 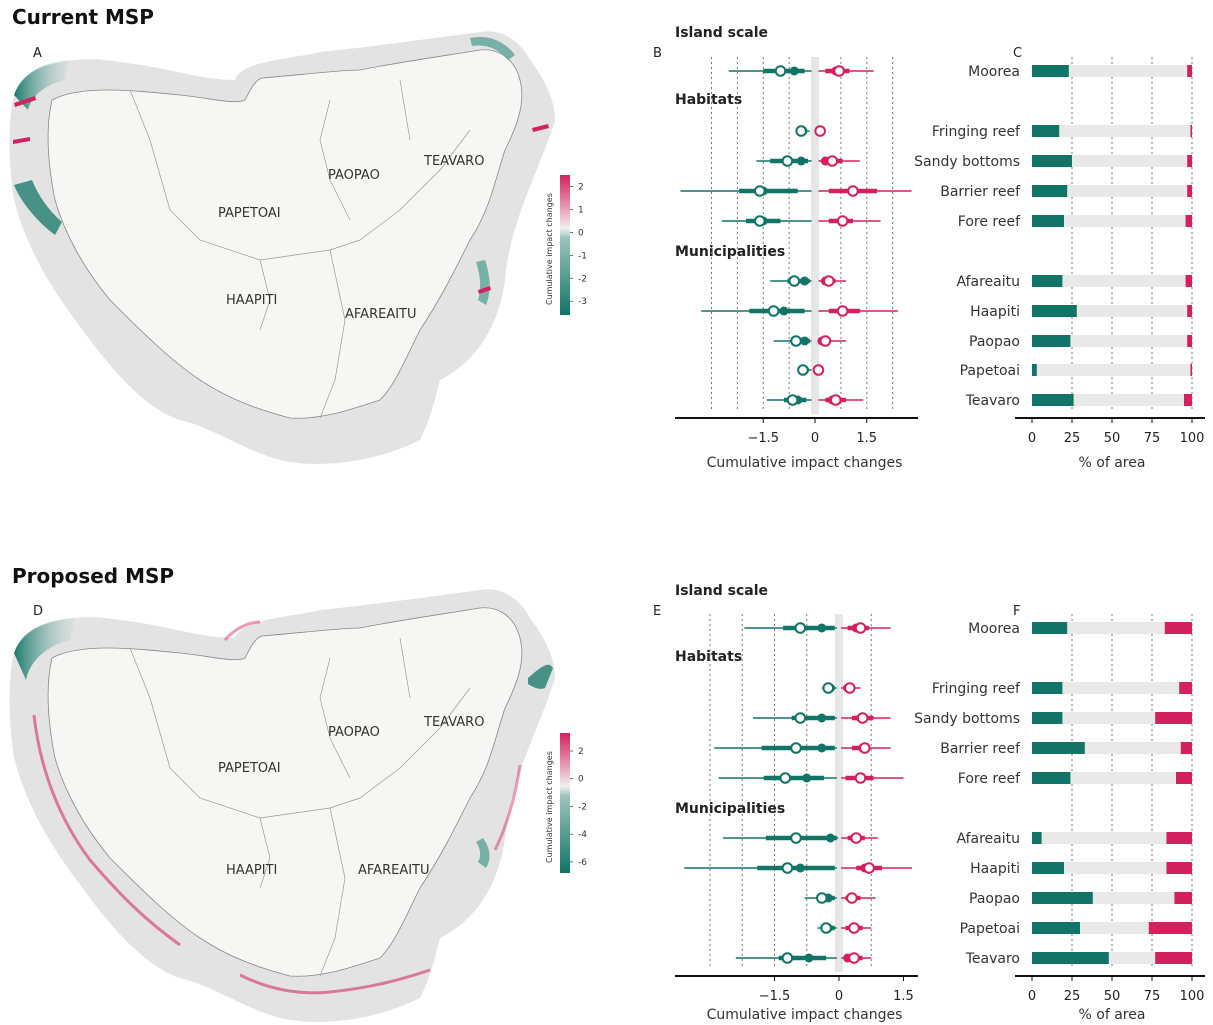 What do you see at coordinates (980, 749) in the screenshot?
I see `row-label: Barrier reef` at bounding box center [980, 749].